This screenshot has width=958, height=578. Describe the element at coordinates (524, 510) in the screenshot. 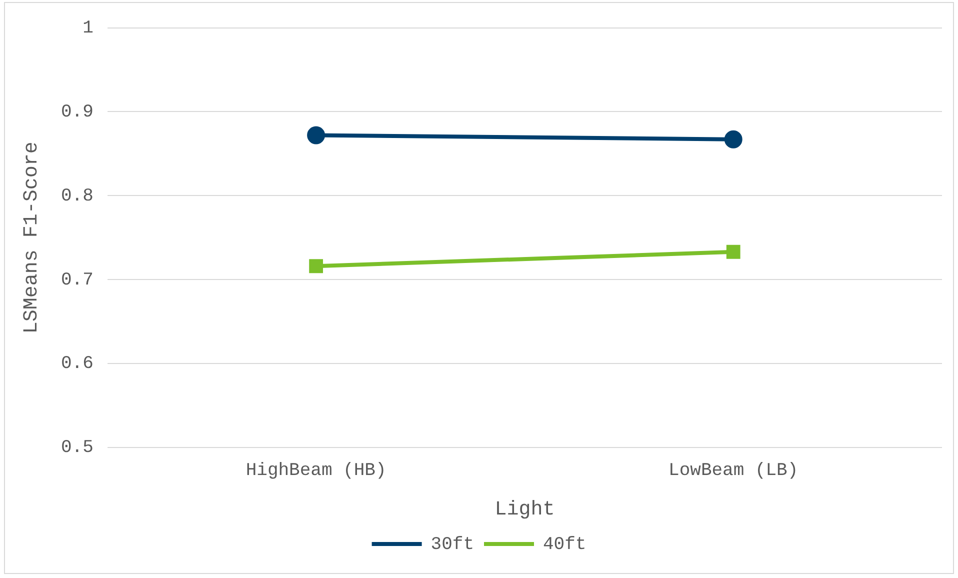

I see `x-axis-title: Light` at that location.